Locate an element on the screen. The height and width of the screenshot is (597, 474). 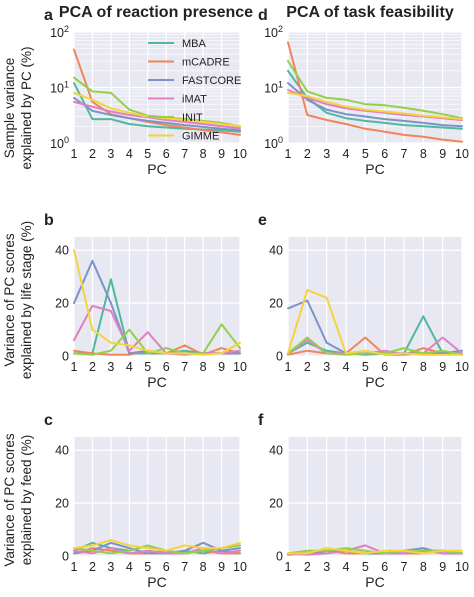
legend: MBA mCADRE FASTCORE iMAT INIT GIMME is located at coordinates (194, 90).